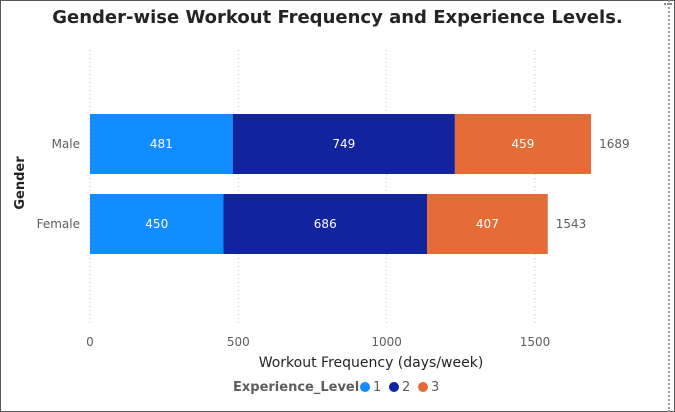 This screenshot has width=675, height=412. I want to click on data-label: 749, so click(343, 144).